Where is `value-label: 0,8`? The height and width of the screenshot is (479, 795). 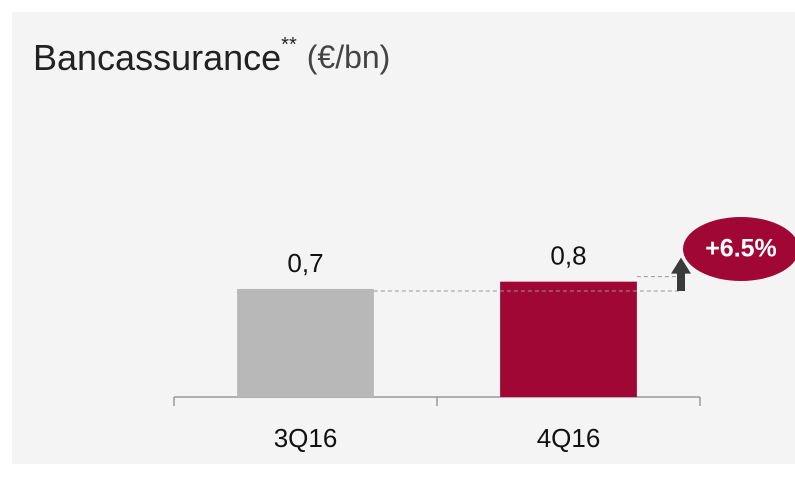
value-label: 0,8 is located at coordinates (568, 256).